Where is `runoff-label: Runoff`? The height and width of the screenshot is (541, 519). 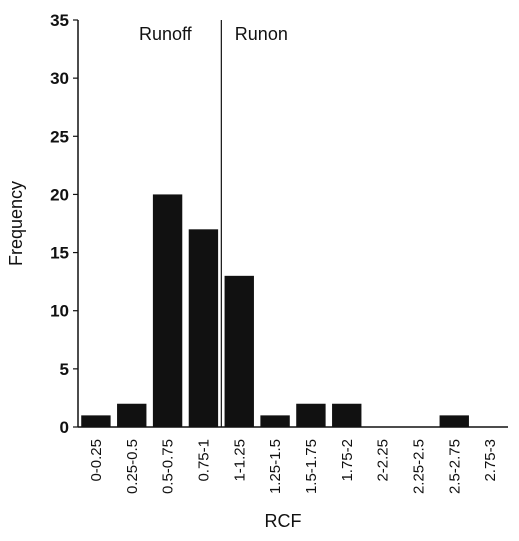 runoff-label: Runoff is located at coordinates (166, 34).